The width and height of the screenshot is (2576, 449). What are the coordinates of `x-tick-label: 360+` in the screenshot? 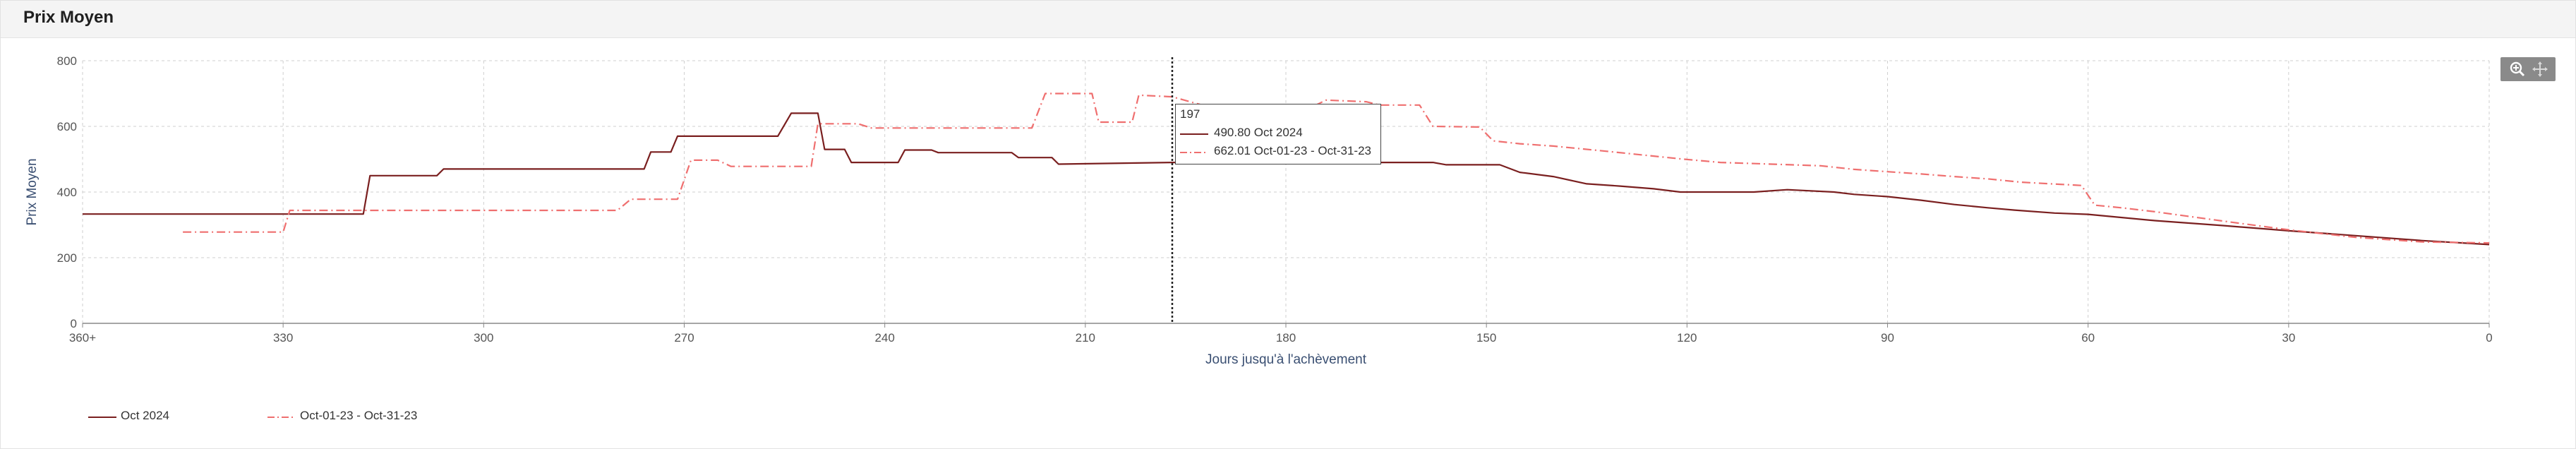 It's located at (82, 338).